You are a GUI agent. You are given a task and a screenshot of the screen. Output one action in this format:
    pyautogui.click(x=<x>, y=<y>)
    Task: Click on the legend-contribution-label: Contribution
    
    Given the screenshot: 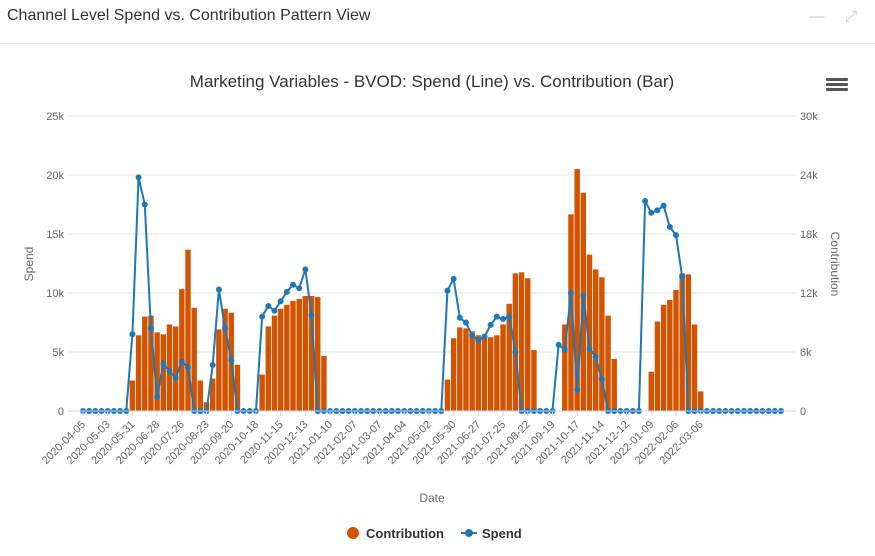 What is the action you would take?
    pyautogui.click(x=405, y=533)
    